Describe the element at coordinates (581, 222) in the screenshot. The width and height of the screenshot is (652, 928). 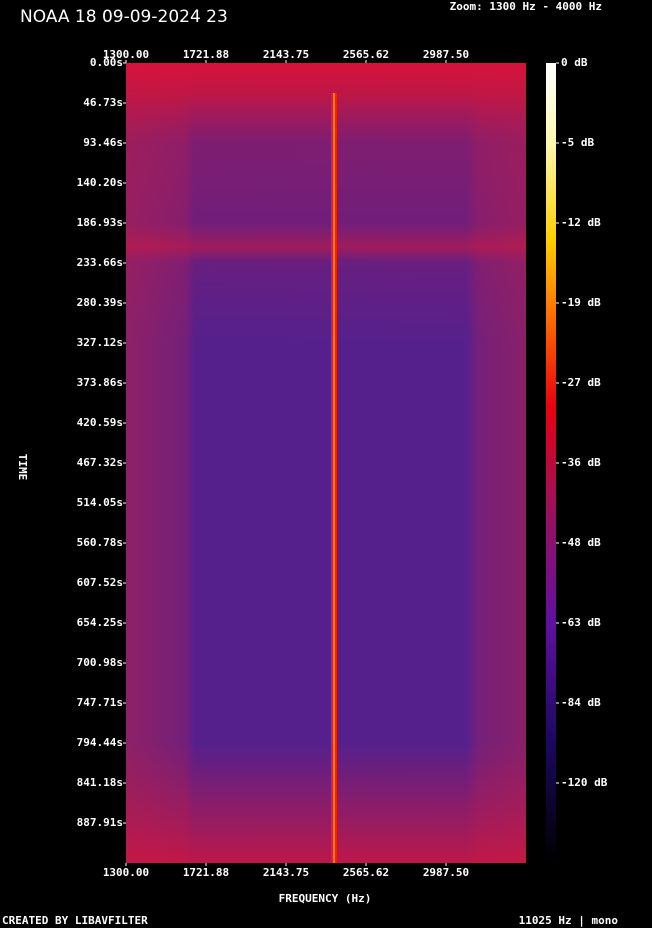
I see `colorbar-tick-label: -12 dB` at that location.